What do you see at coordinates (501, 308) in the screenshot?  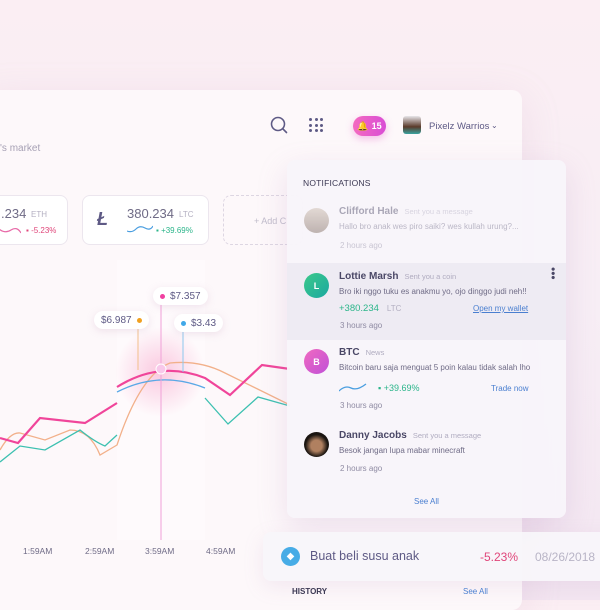 I see `open-wallet-link: Open my wallet` at bounding box center [501, 308].